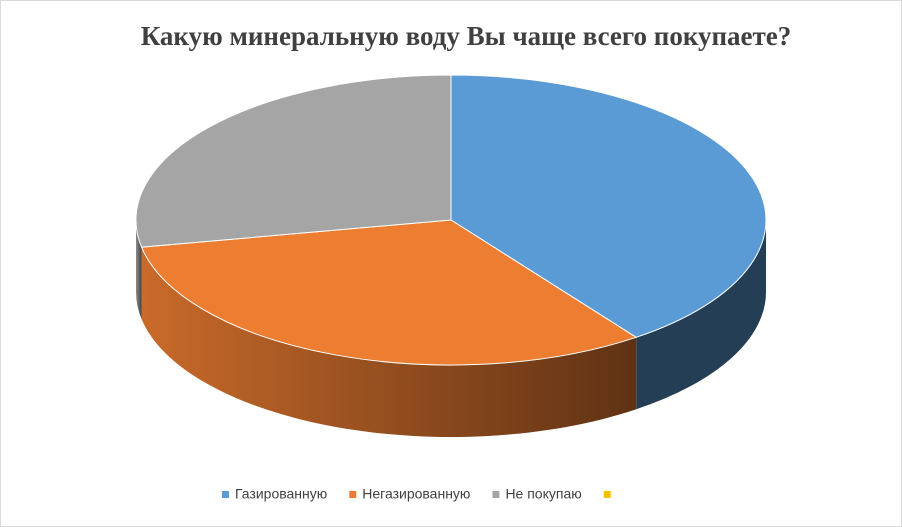 The width and height of the screenshot is (902, 527). Describe the element at coordinates (293, 161) in the screenshot. I see `slice` at that location.